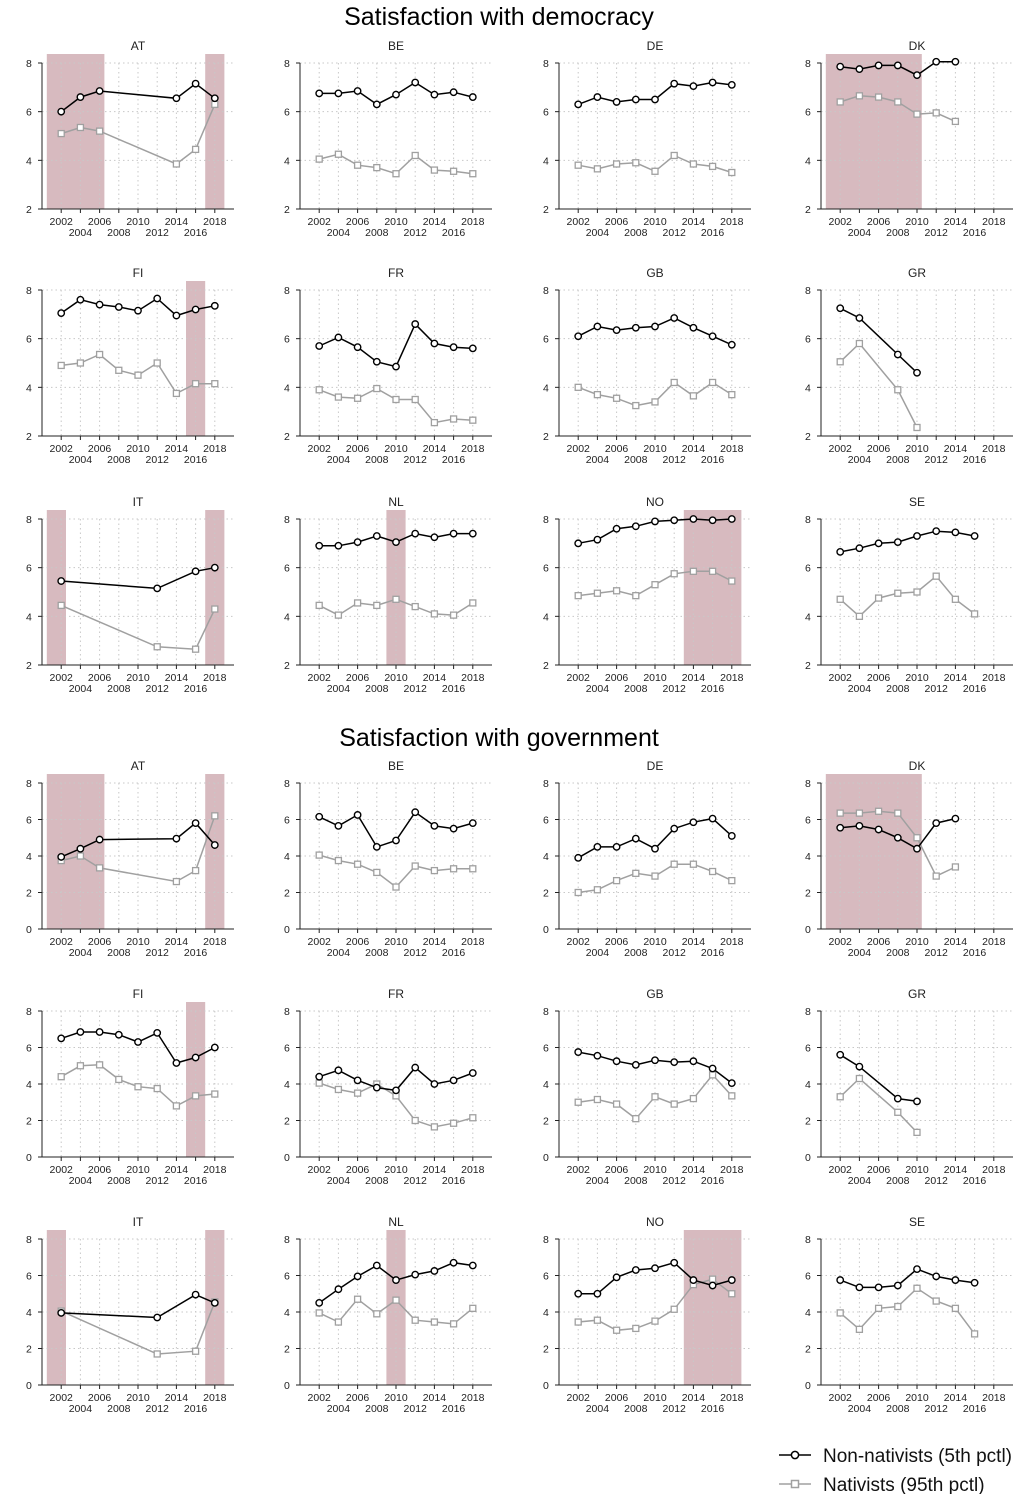 This screenshot has height=1494, width=1029. What do you see at coordinates (955, 818) in the screenshot?
I see `point-nonnativist-dk-2014` at bounding box center [955, 818].